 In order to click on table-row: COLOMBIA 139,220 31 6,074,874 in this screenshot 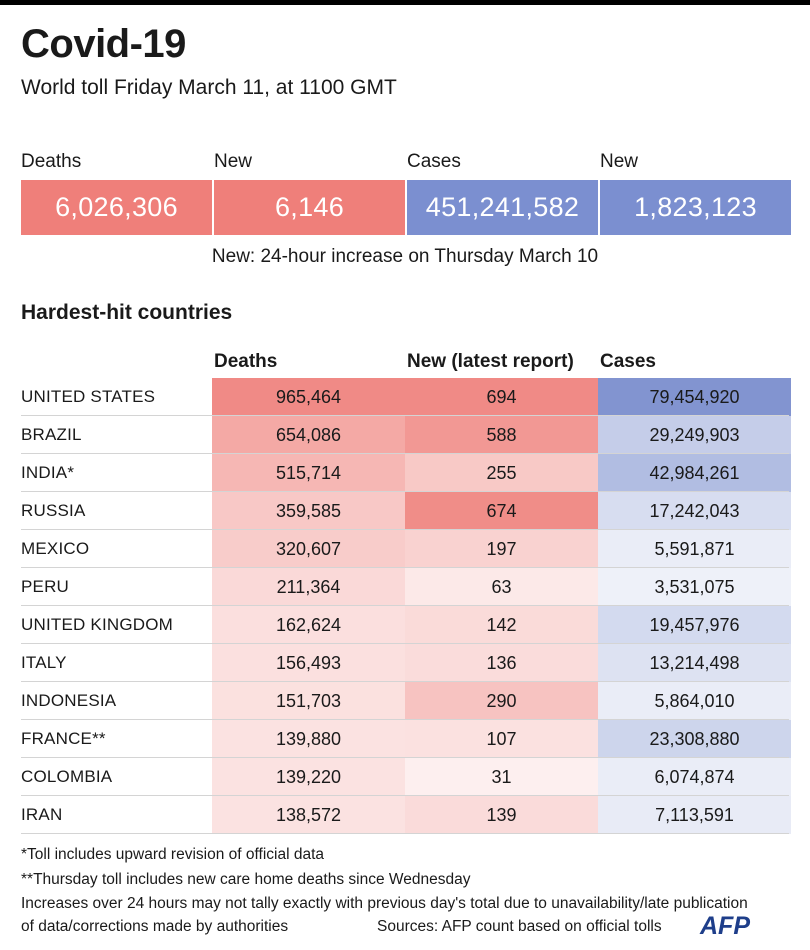, I will do `click(405, 777)`.